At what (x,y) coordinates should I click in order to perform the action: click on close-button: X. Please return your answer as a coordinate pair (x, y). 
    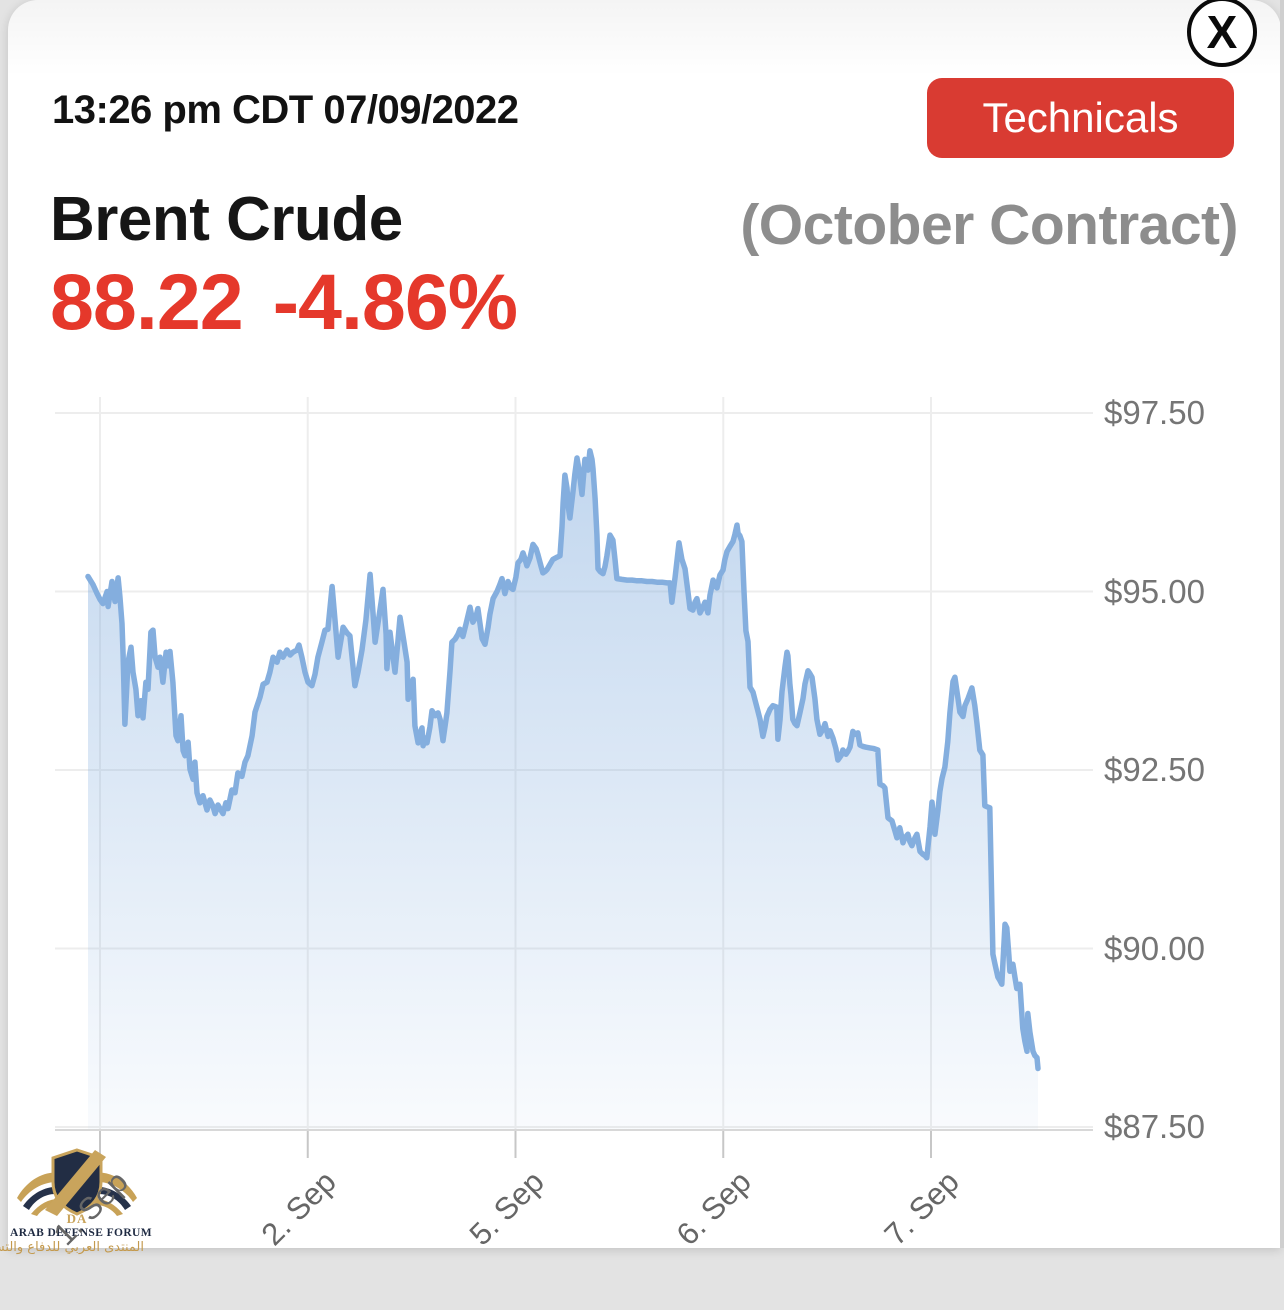
    Looking at the image, I should click on (1222, 33).